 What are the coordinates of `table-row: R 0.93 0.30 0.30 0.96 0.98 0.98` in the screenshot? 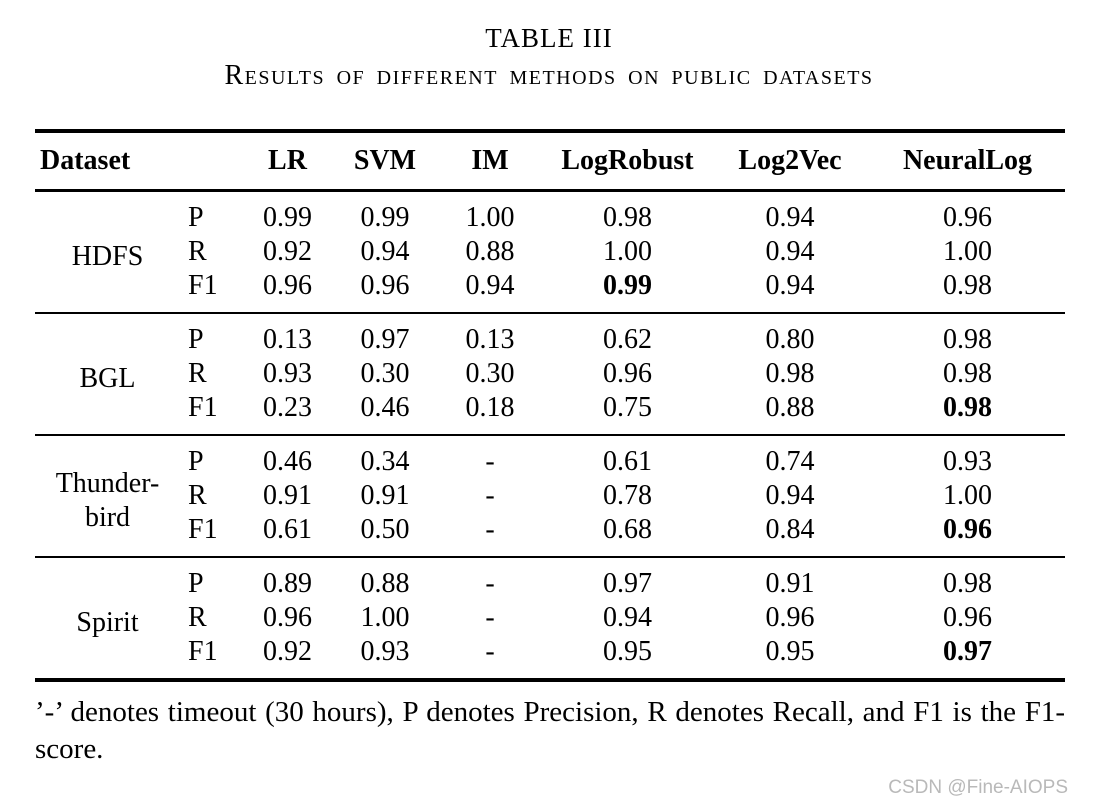 It's located at (550, 374).